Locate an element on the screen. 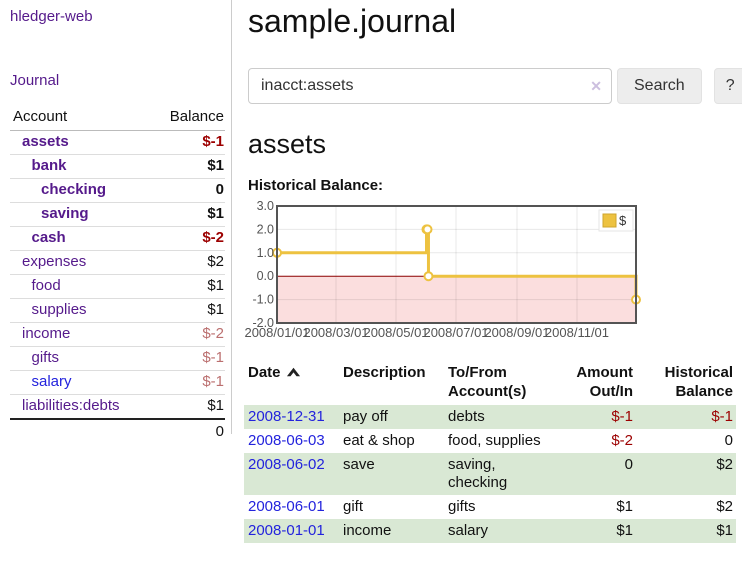 The image size is (742, 582). transaction-amount: $-2 is located at coordinates (622, 440).